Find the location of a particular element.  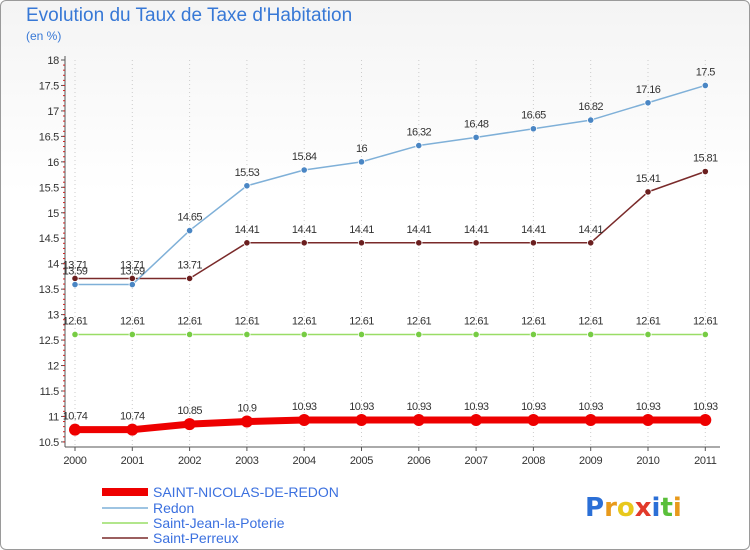

data-label-redon: 13.59 is located at coordinates (75, 272).